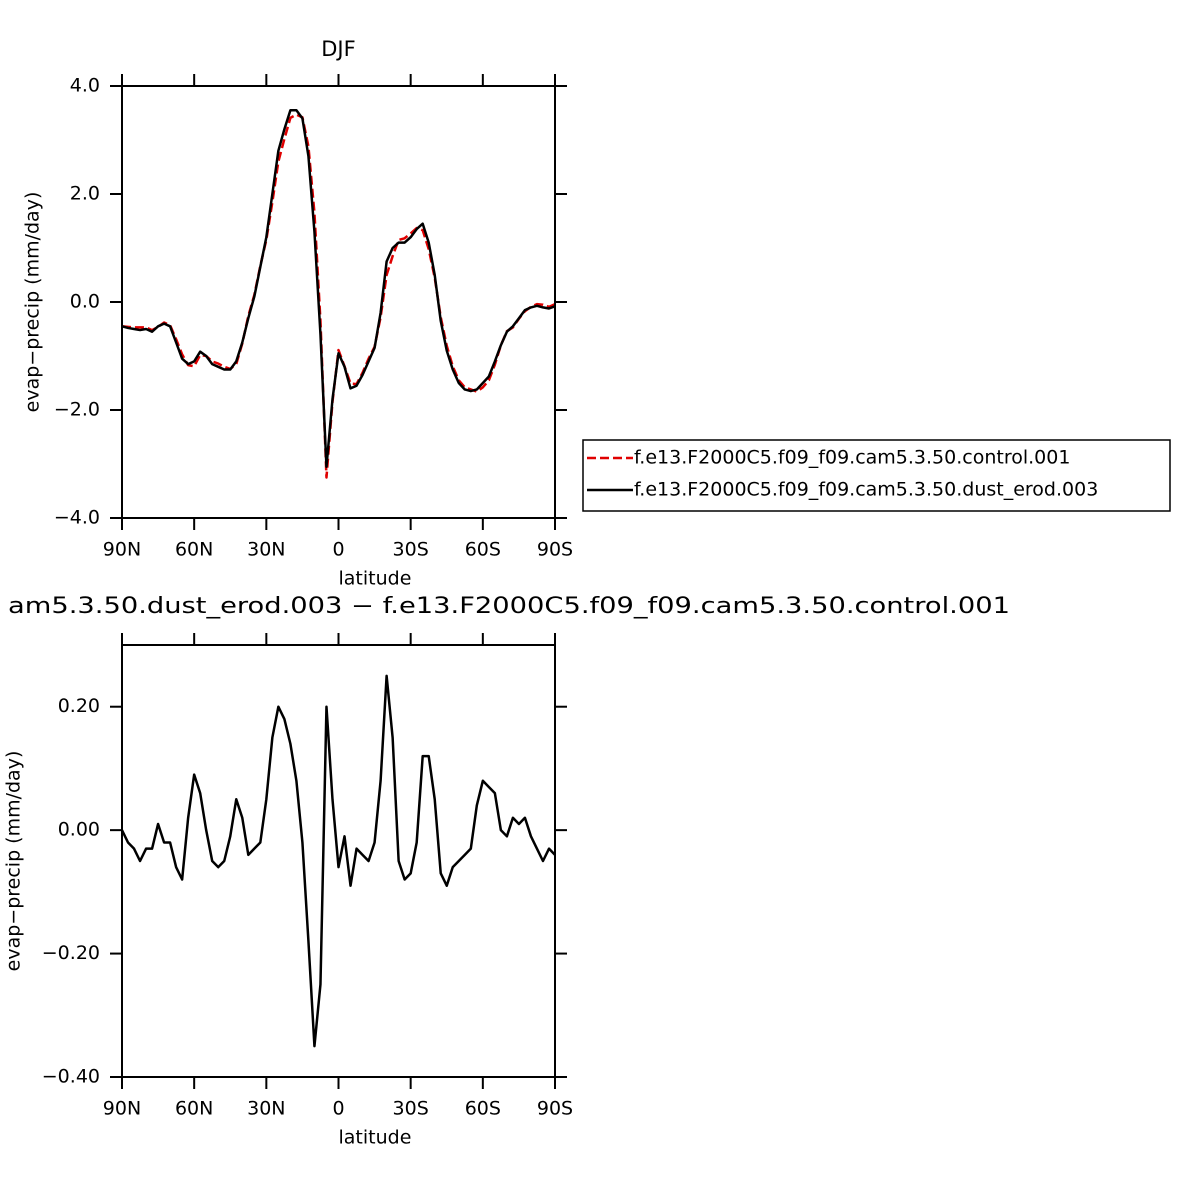  What do you see at coordinates (85, 302) in the screenshot?
I see `y-tick-label: 0.0` at bounding box center [85, 302].